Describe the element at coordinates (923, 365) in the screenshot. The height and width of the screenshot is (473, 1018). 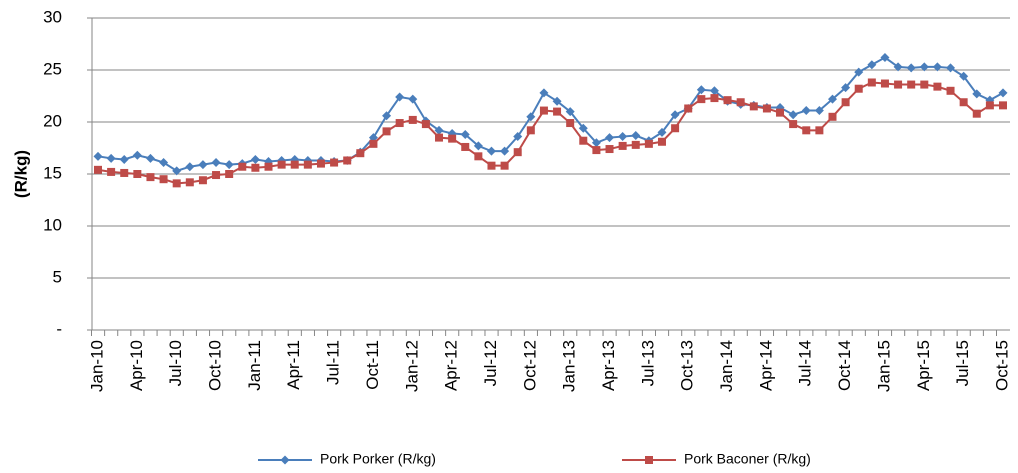
I see `x-tick-label: Apr-15` at that location.